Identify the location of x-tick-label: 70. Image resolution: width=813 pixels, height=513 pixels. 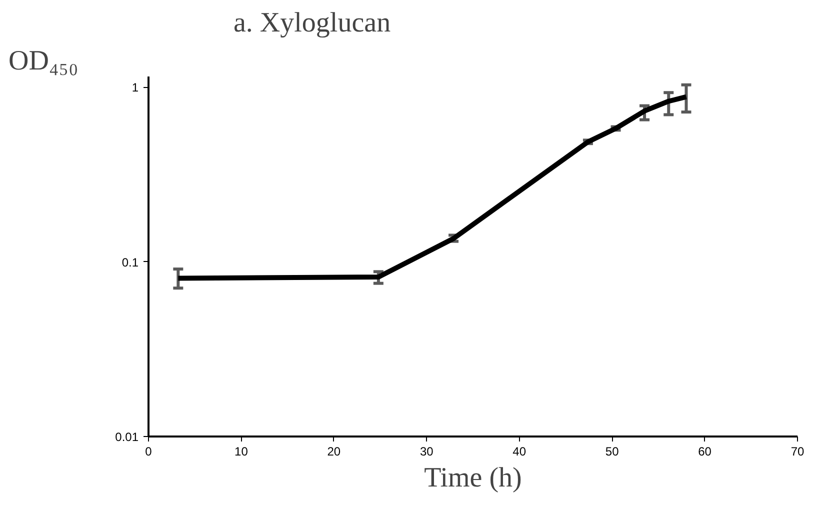
(797, 451).